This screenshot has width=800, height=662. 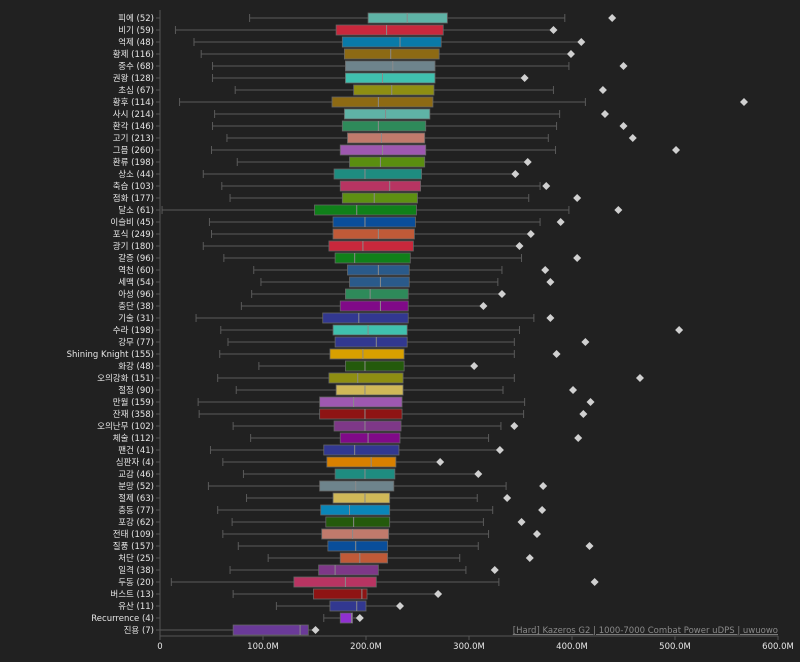 I want to click on category-label: 절정 (90), so click(x=136, y=390).